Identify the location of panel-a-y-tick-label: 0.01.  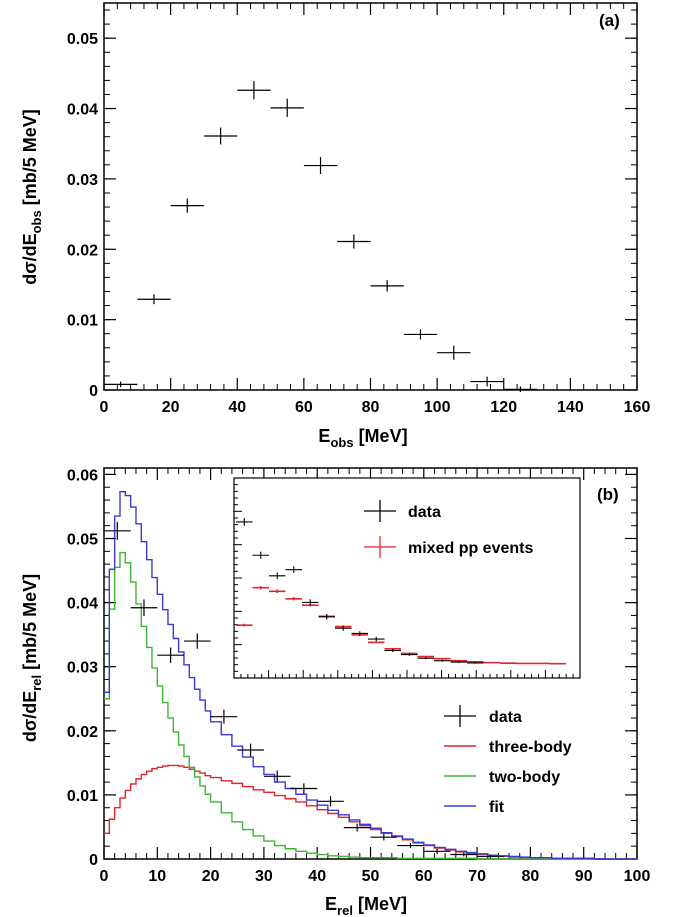
(82, 321).